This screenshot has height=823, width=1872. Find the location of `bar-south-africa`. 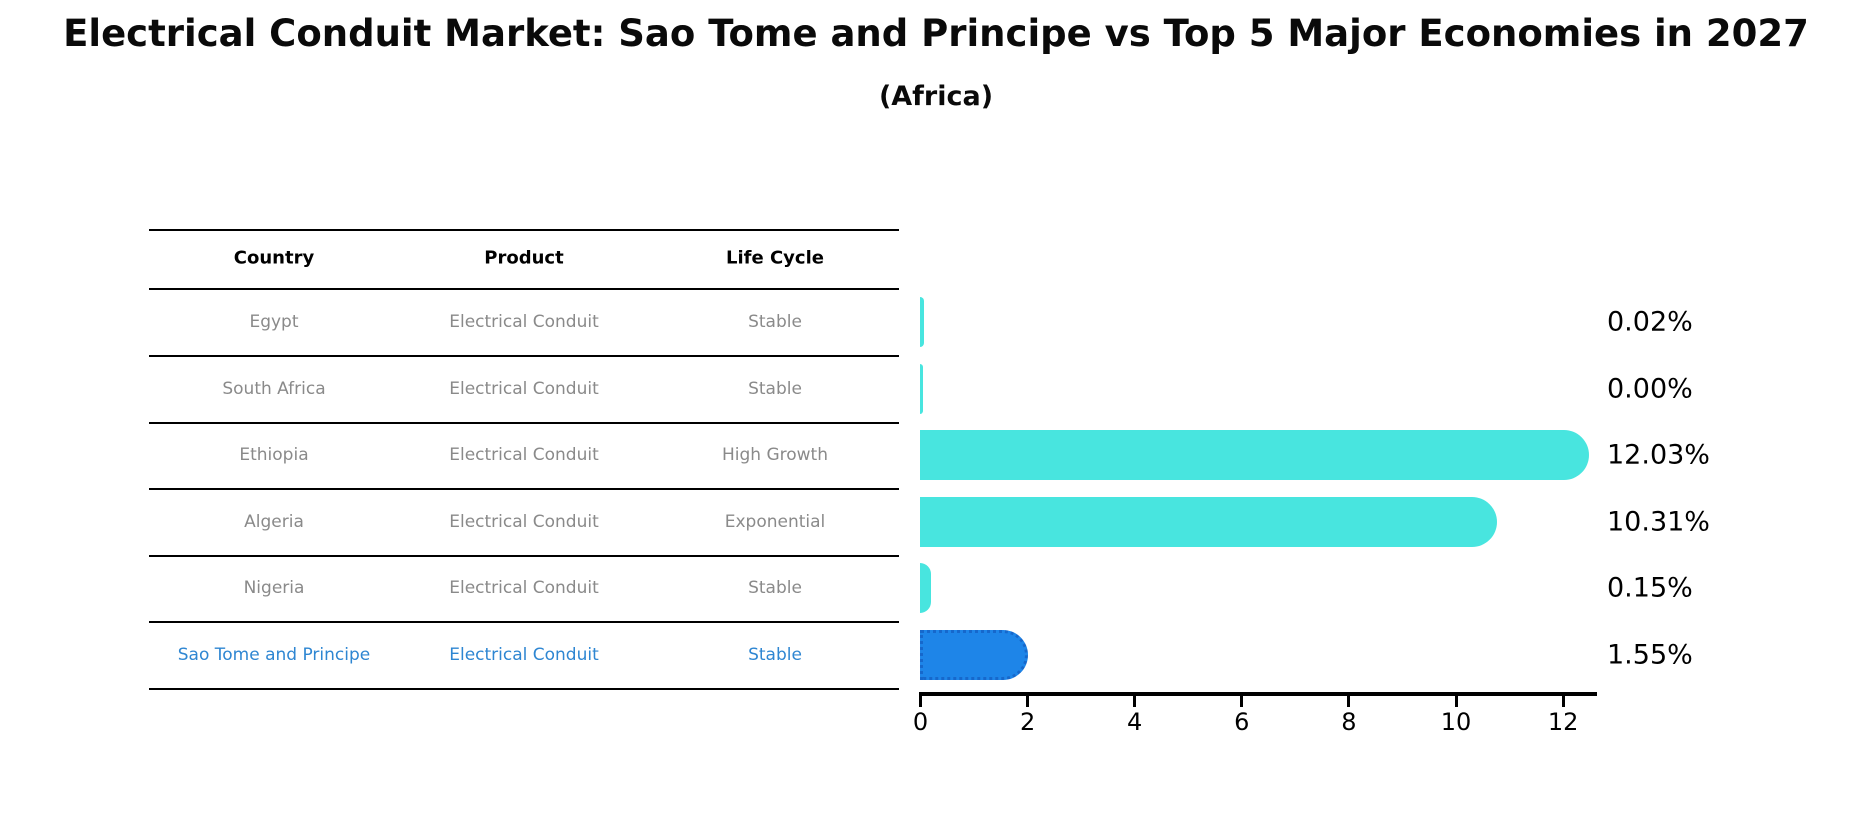

bar-south-africa is located at coordinates (921, 388).